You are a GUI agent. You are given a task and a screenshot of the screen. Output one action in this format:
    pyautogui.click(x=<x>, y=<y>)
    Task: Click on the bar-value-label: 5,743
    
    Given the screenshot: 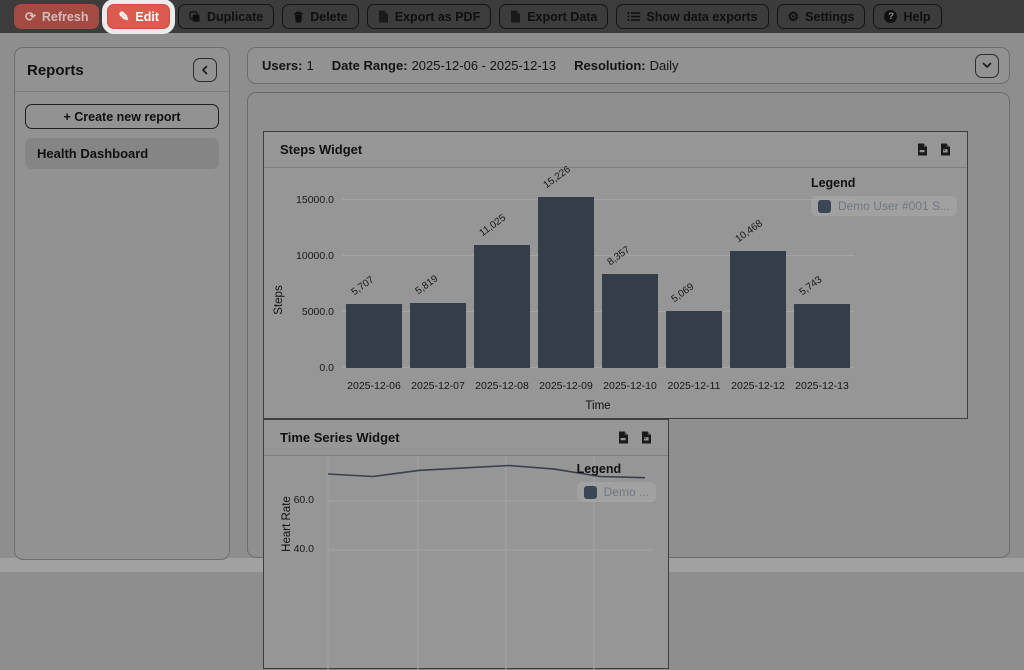 What is the action you would take?
    pyautogui.click(x=811, y=286)
    